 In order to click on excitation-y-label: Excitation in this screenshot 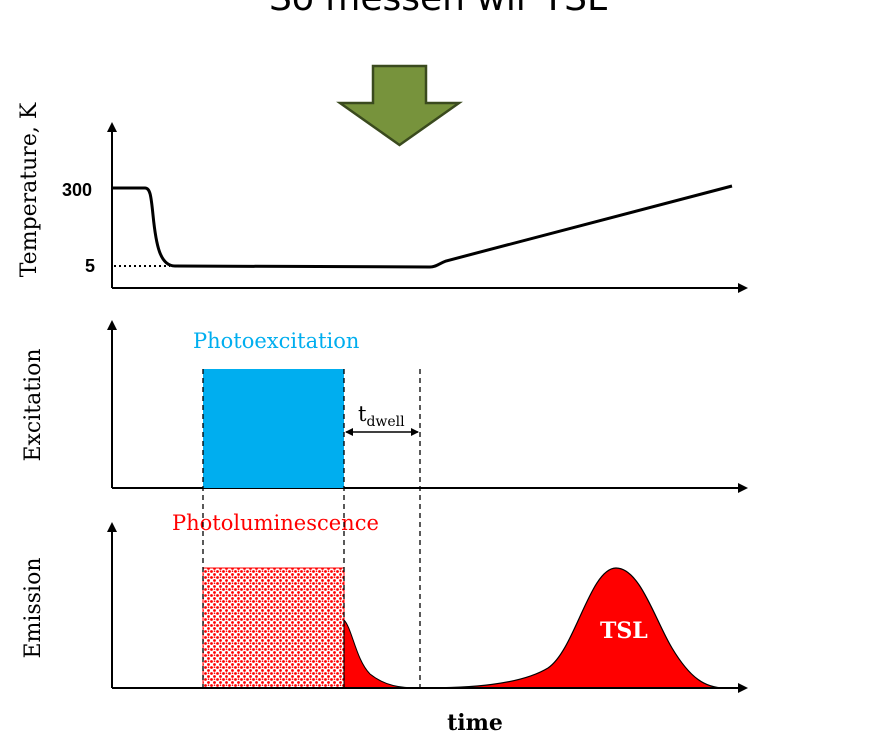, I will do `click(33, 404)`.